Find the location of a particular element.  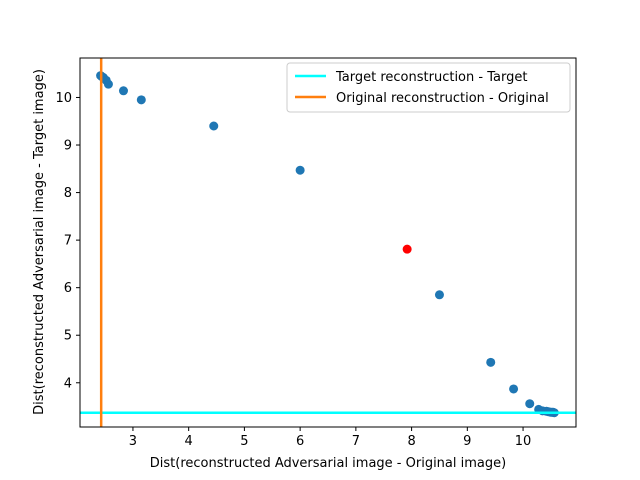

x-tick-label: 8 is located at coordinates (411, 441).